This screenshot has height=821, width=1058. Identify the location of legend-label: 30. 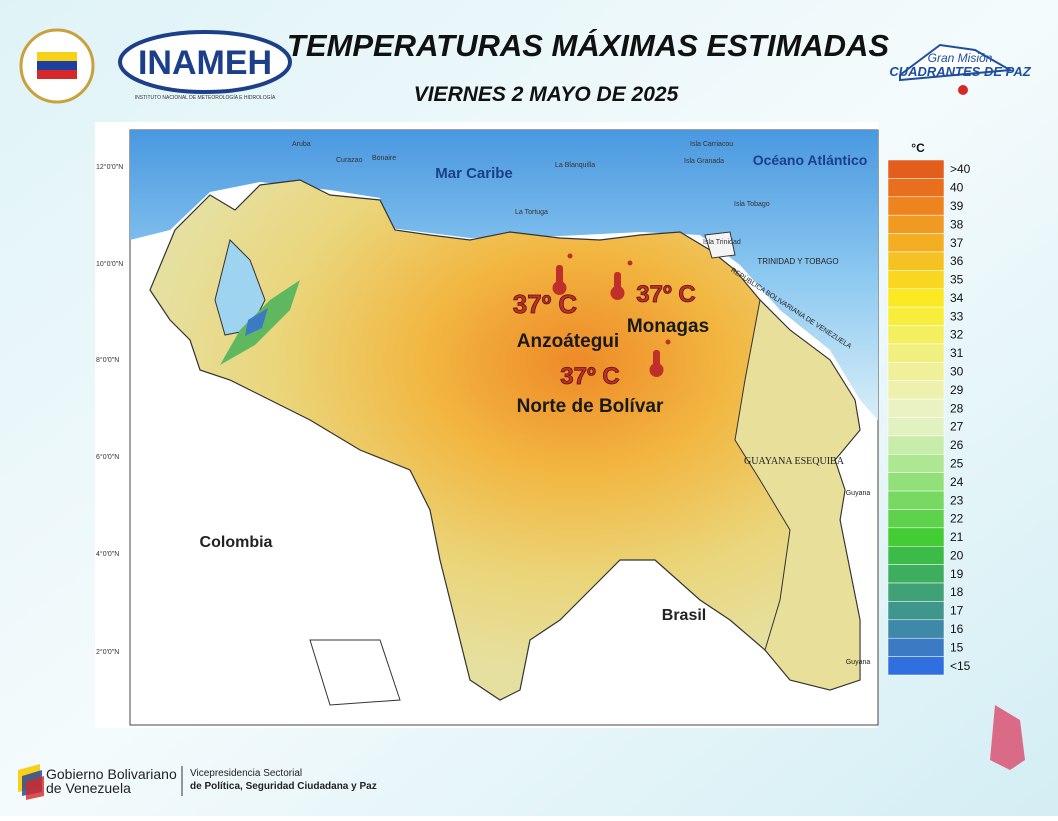
(957, 372).